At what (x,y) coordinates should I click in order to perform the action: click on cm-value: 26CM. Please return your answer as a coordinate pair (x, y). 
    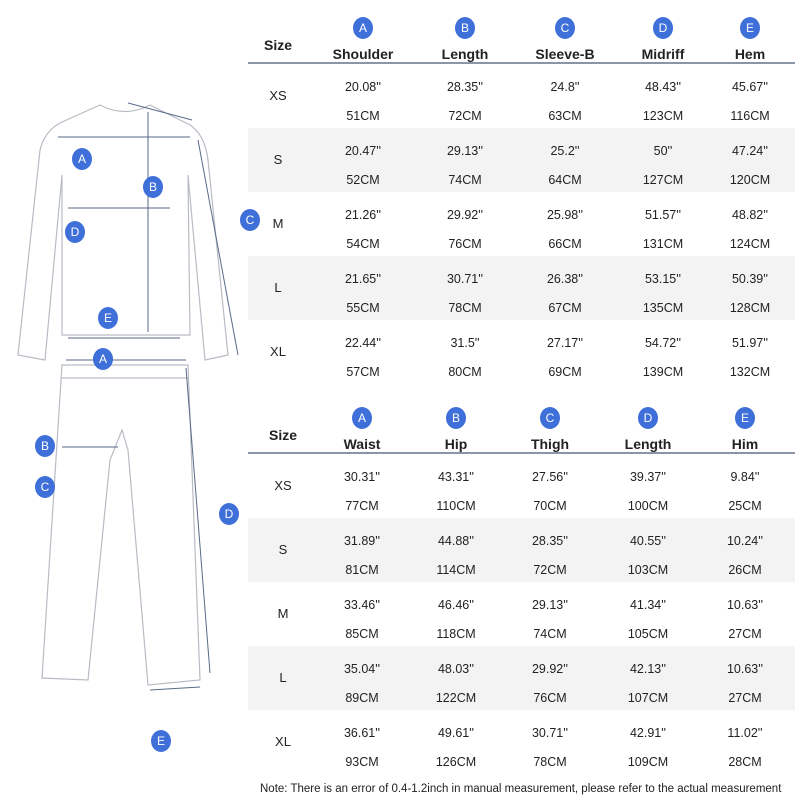
    Looking at the image, I should click on (745, 570).